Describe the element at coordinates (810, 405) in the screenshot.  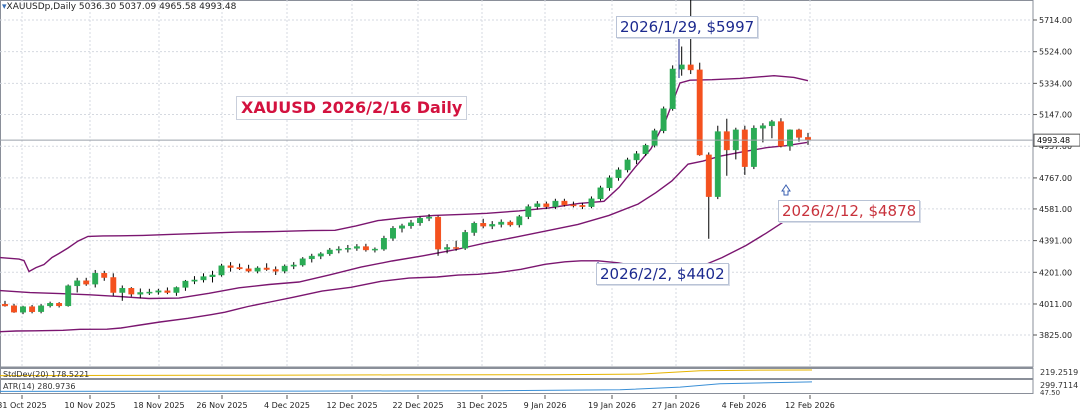
I see `time-tick-label: 12 Feb 2026` at that location.